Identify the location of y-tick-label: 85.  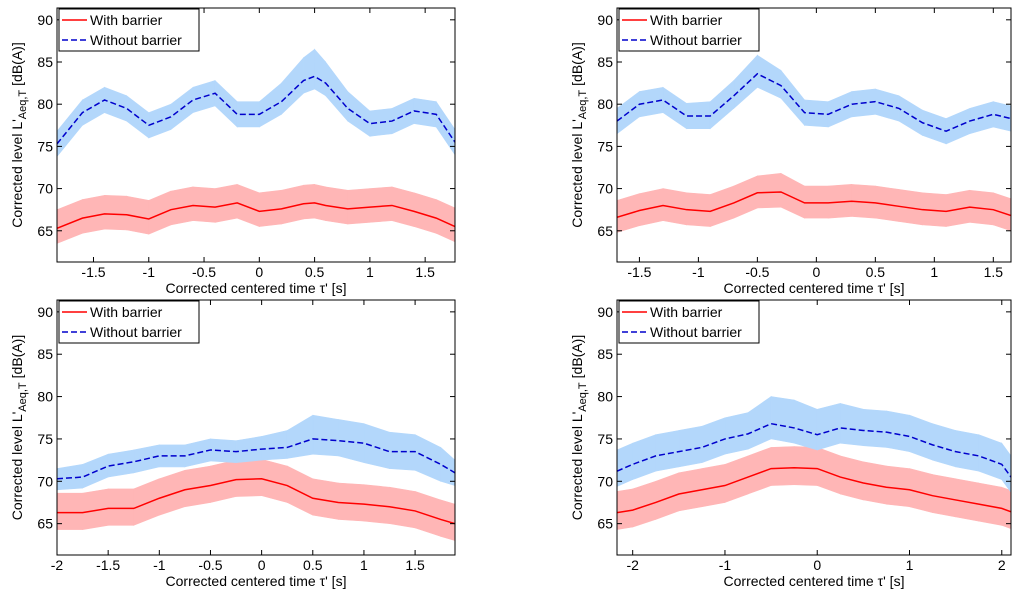
(605, 354).